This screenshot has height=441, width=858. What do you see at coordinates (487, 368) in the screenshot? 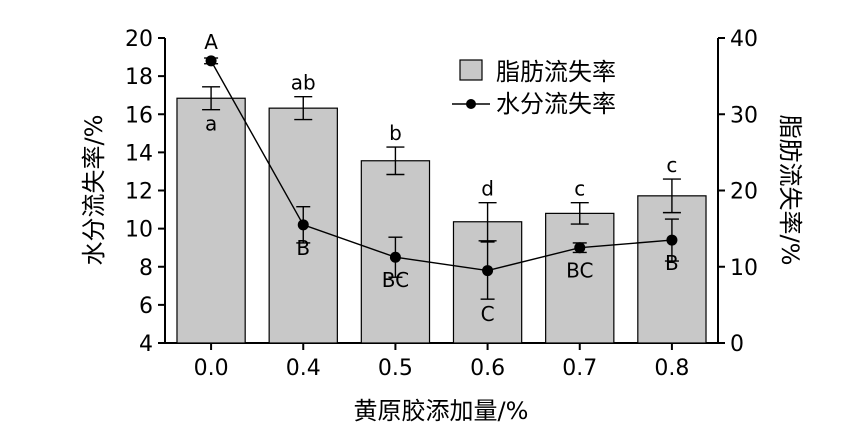
I see `x-tick-label: 0.6` at bounding box center [487, 368].